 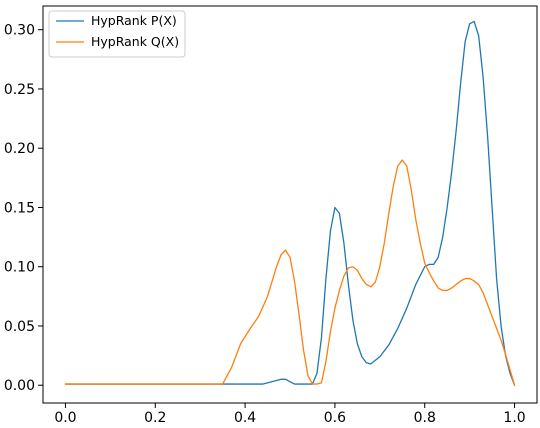 What do you see at coordinates (135, 41) in the screenshot?
I see `legend-label-q: HypRank Q(X)` at bounding box center [135, 41].